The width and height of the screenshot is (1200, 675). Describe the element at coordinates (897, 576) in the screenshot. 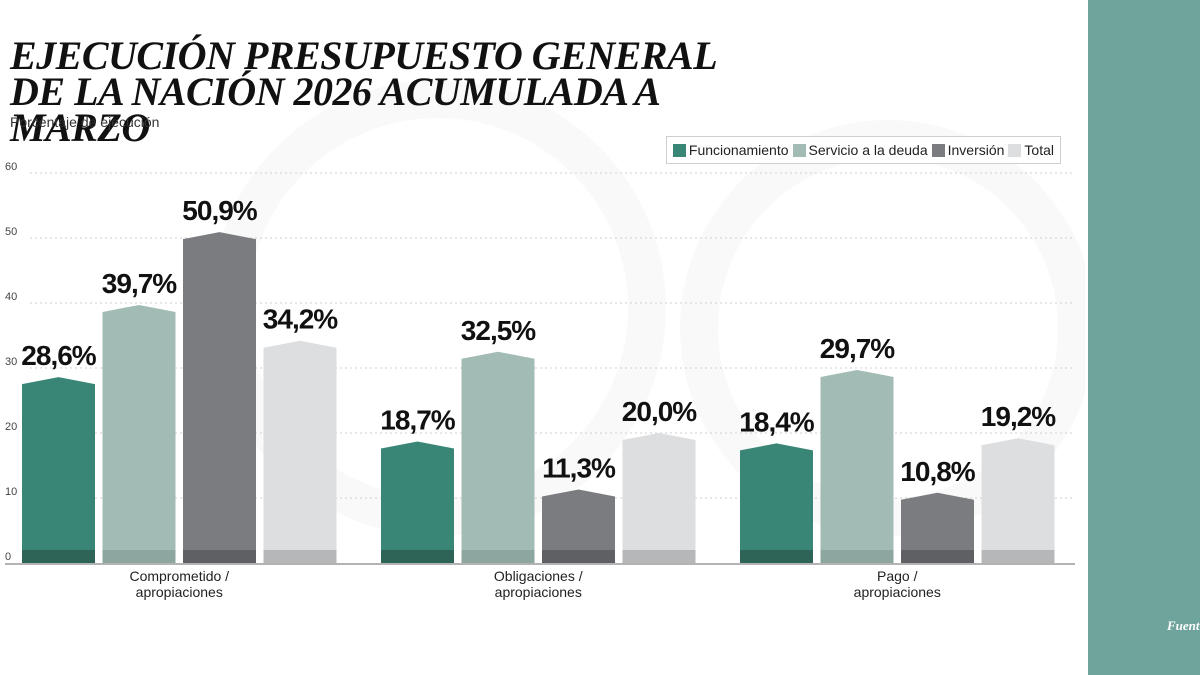

I see `category-label: Pago /` at that location.